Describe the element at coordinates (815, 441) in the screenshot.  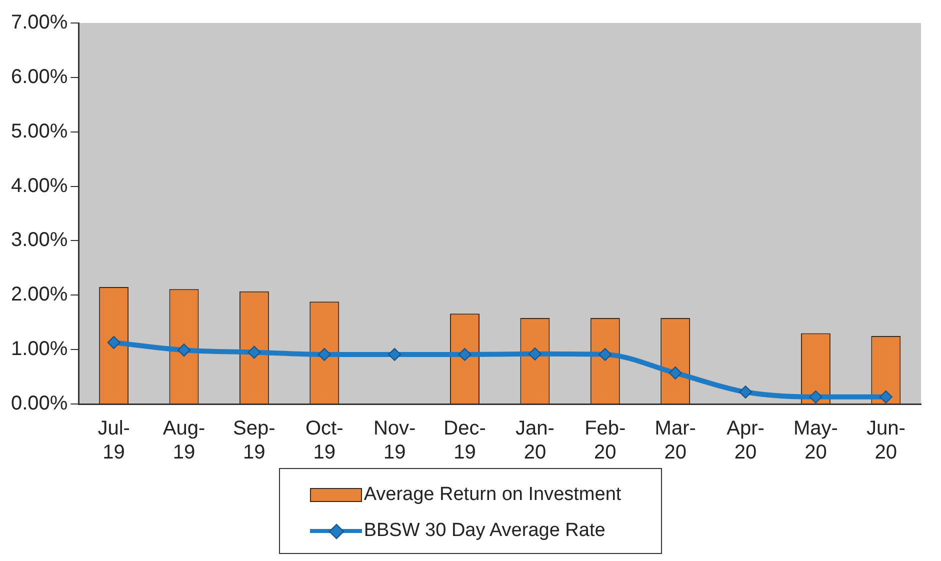
I see `x-tick-label: May-20` at that location.